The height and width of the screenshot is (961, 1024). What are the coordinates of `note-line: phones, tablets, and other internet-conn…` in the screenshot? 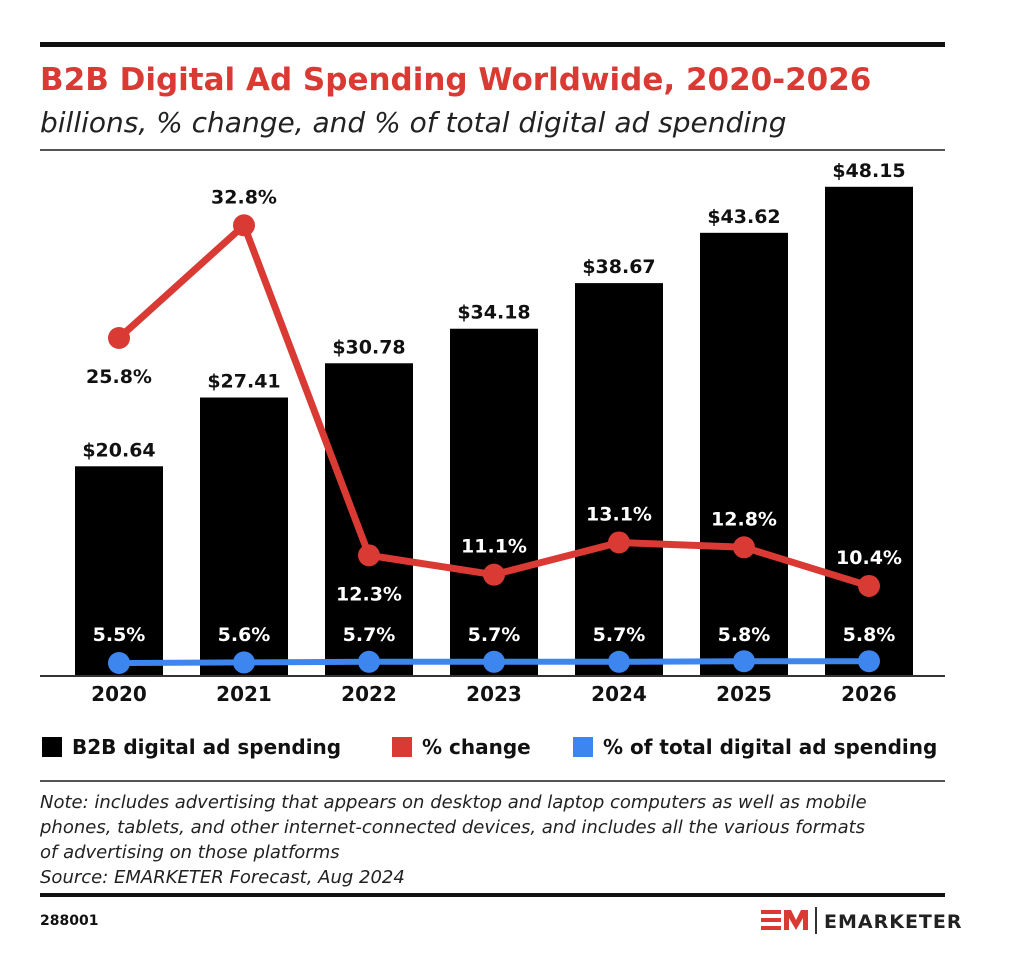 It's located at (452, 827).